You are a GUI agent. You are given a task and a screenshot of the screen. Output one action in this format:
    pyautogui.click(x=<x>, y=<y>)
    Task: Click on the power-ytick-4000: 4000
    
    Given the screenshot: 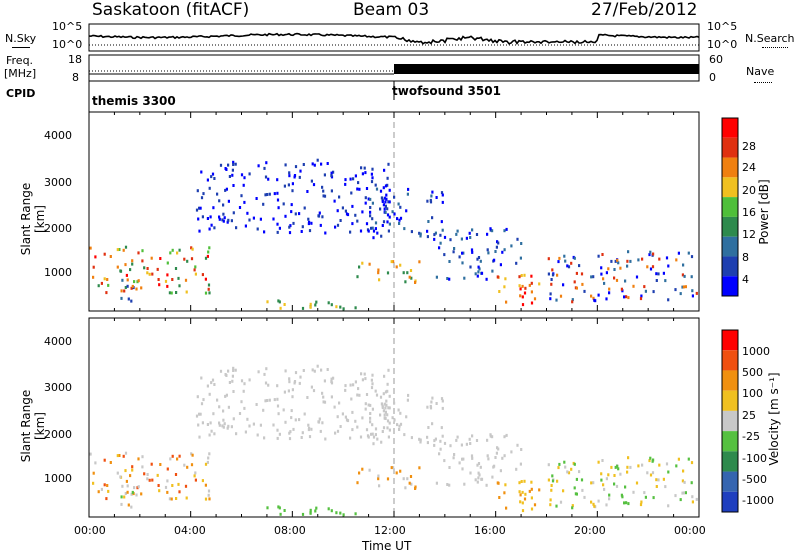 What is the action you would take?
    pyautogui.click(x=58, y=135)
    